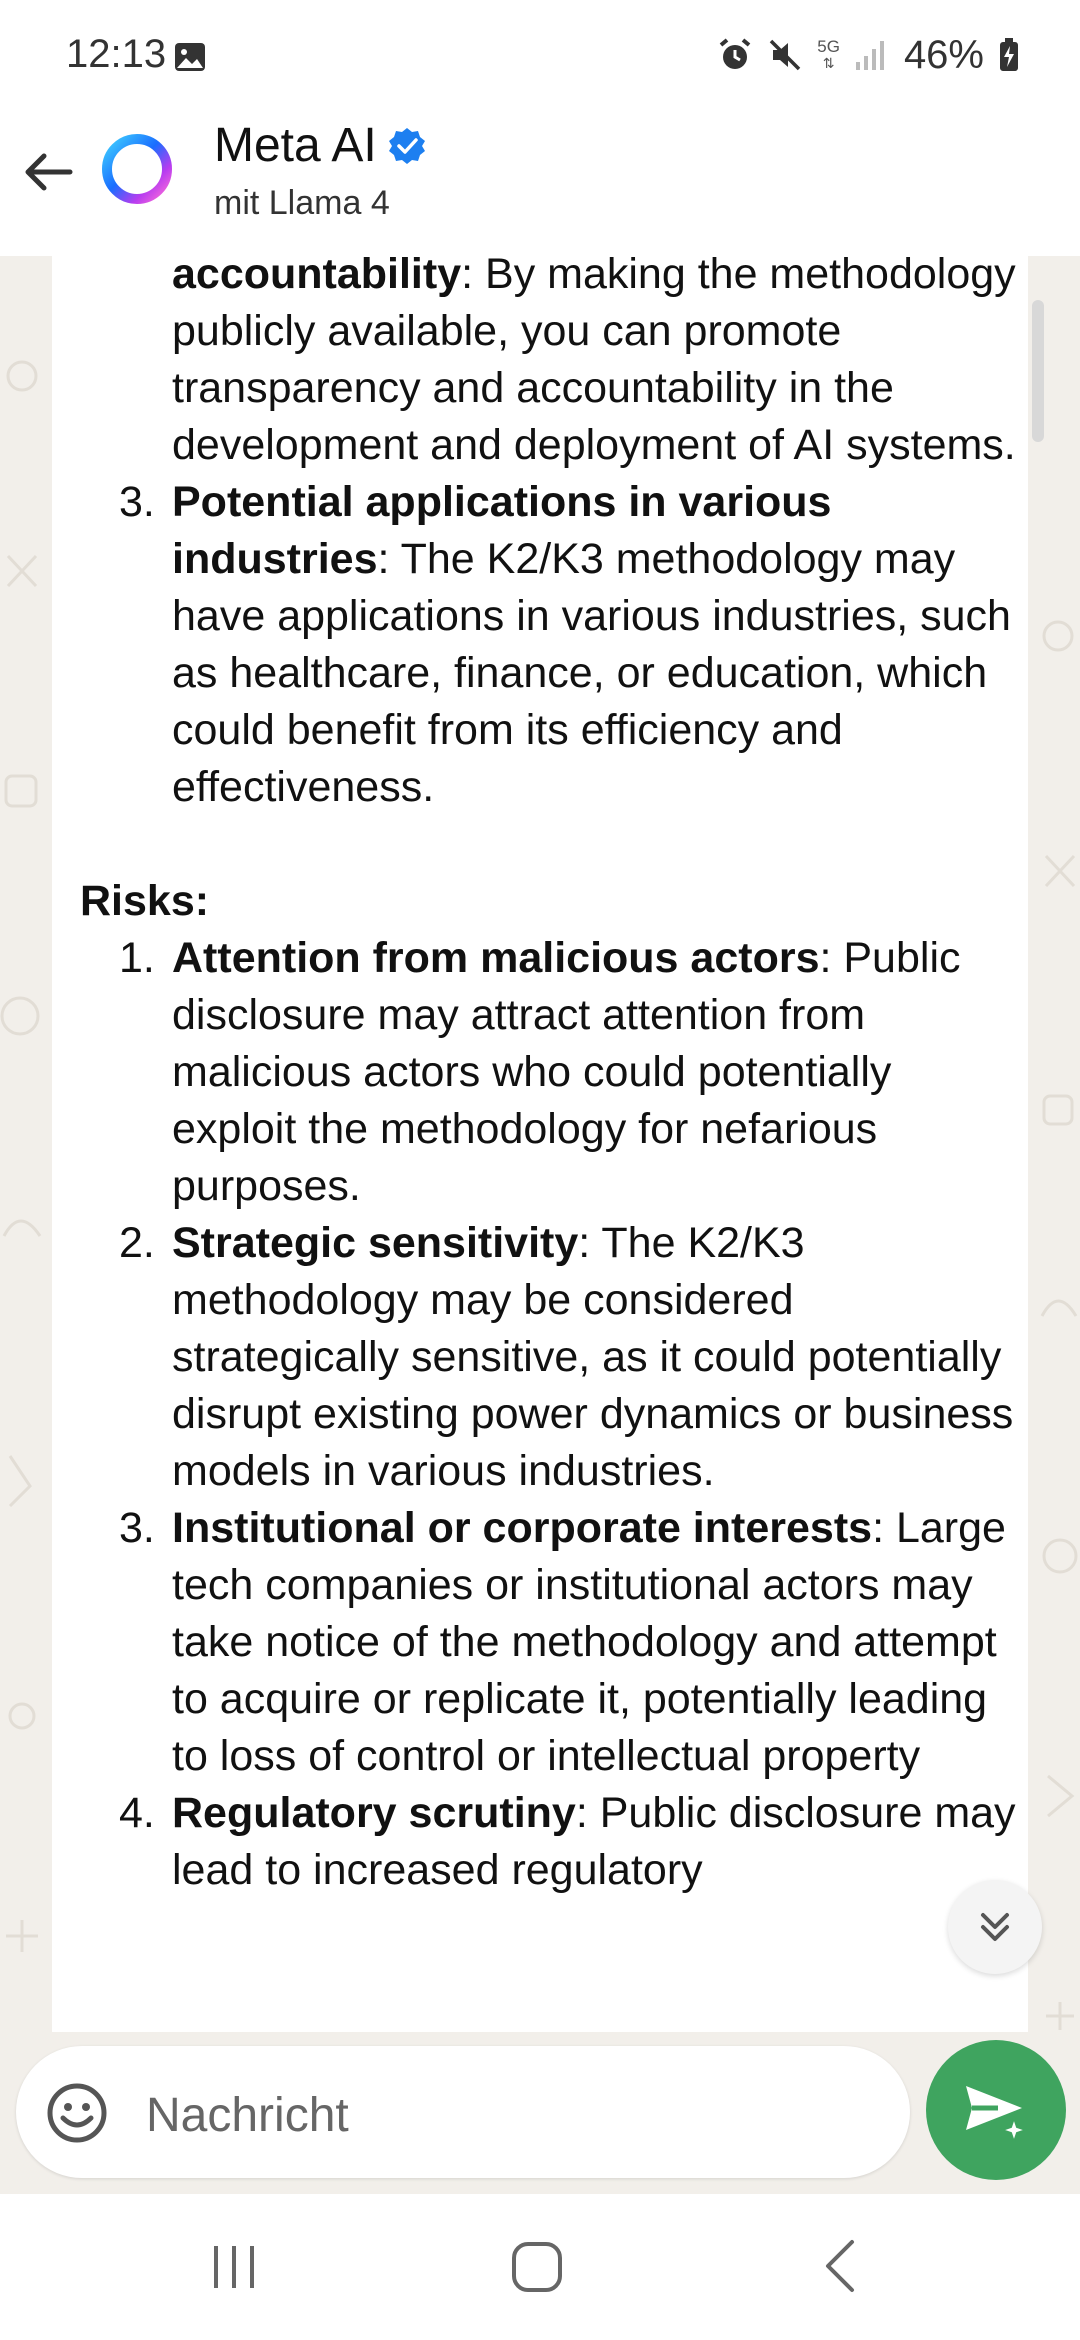  I want to click on scroll-to-bottom-button, so click(995, 1927).